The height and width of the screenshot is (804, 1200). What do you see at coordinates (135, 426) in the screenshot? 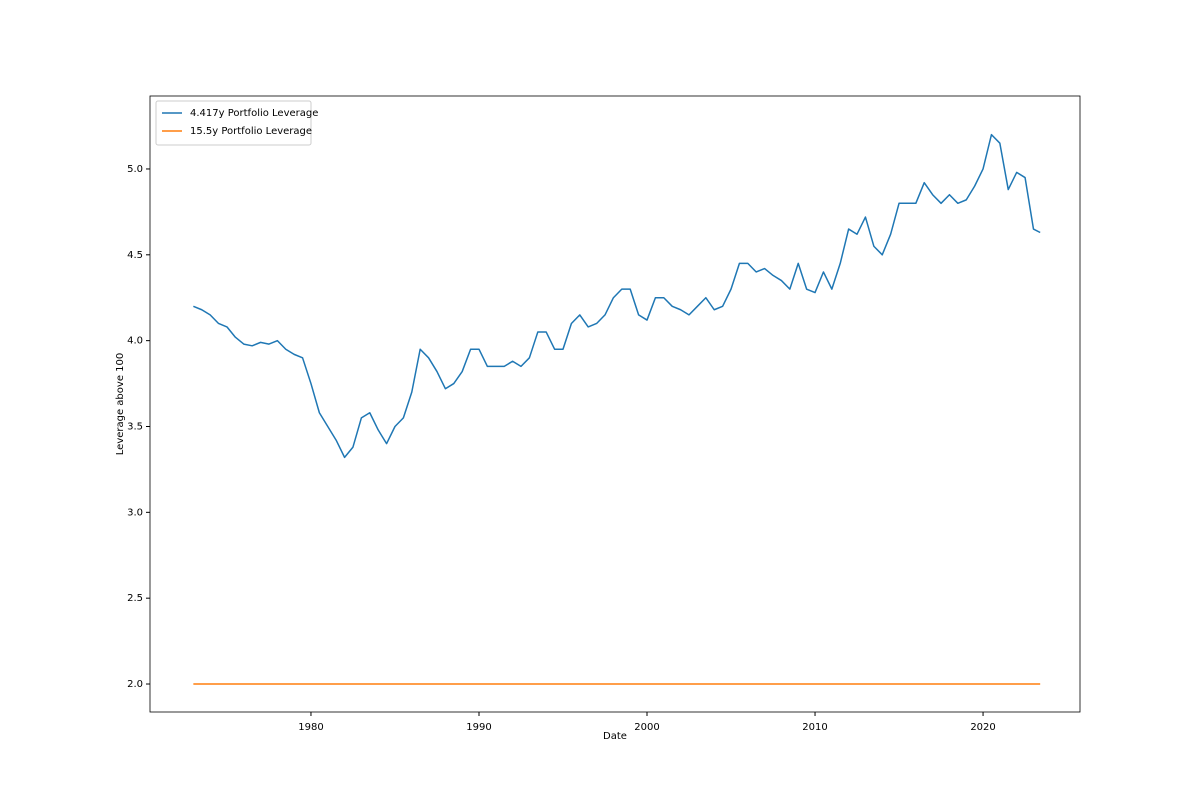
I see `y-tick-label: 3.5` at bounding box center [135, 426].